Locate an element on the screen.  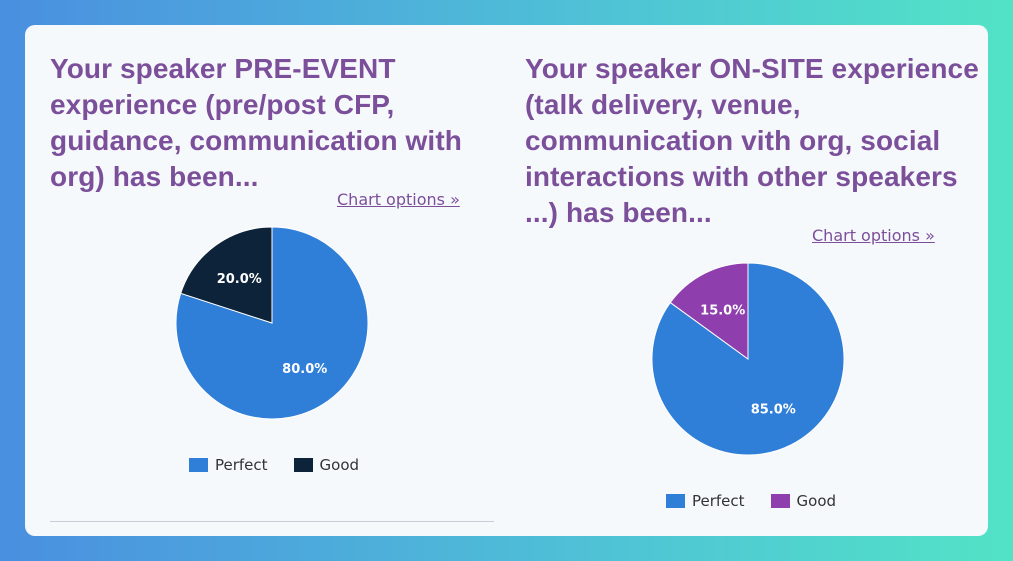
slice-value-label: 15.0% is located at coordinates (722, 310).